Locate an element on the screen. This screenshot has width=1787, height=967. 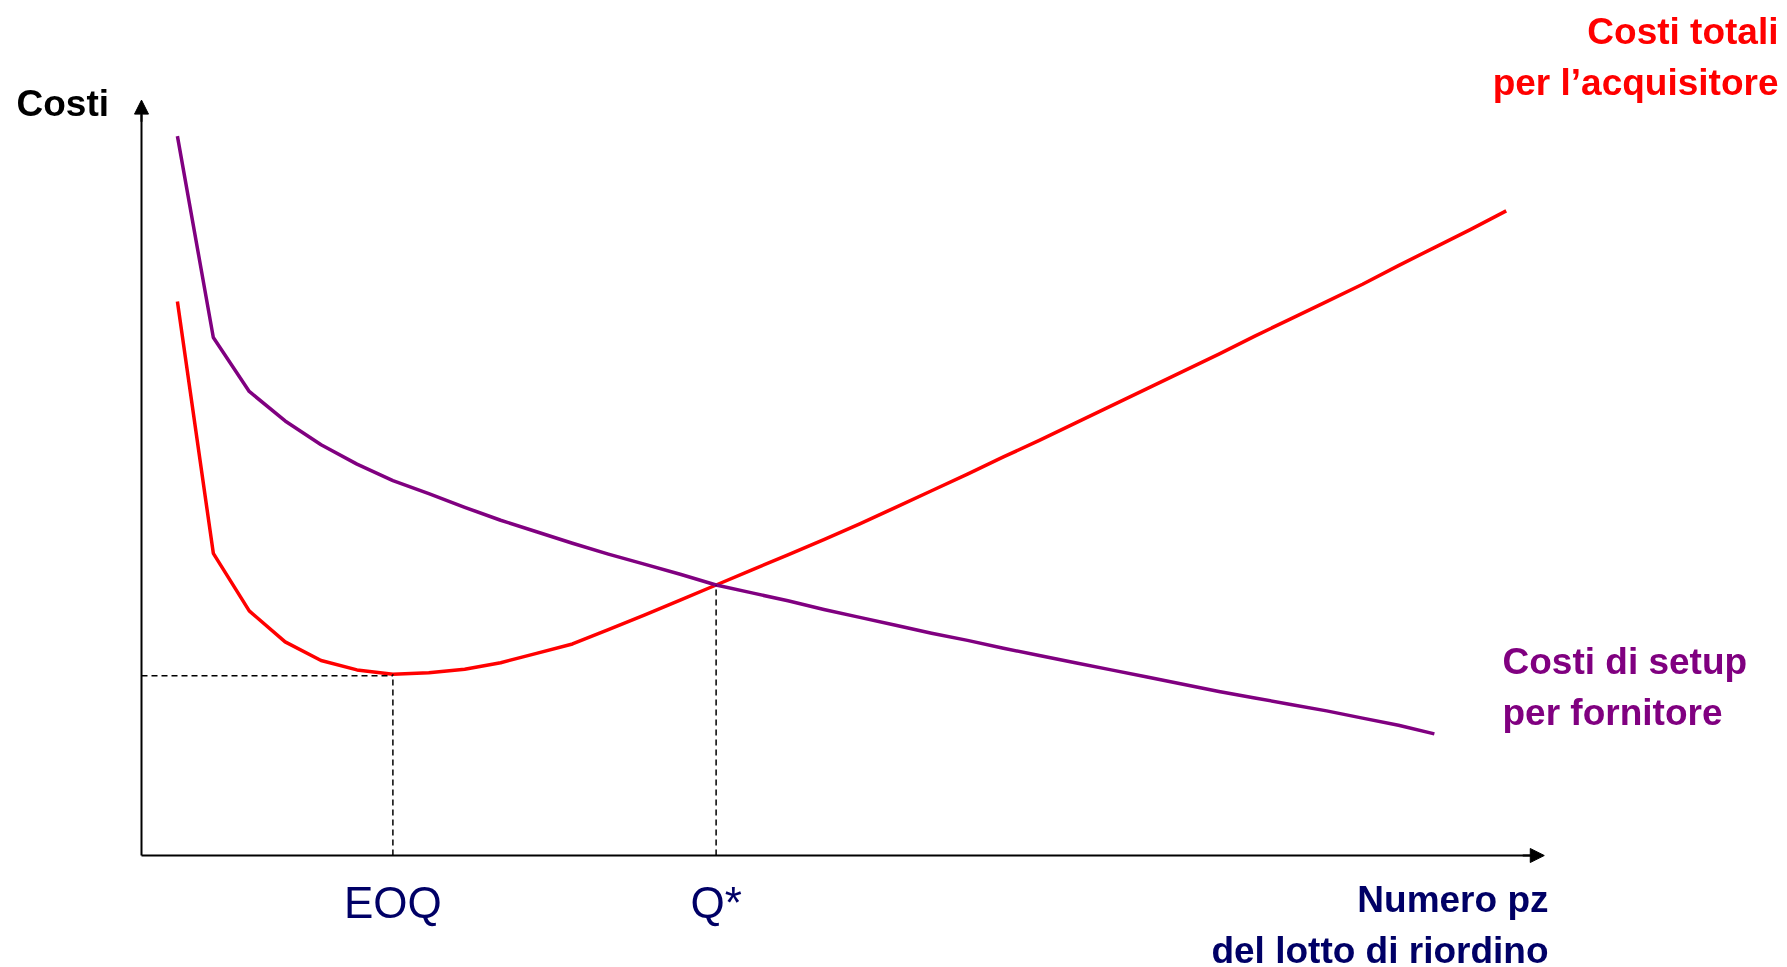
text: Costi totali per l’acquisitore is located at coordinates (1635, 56).